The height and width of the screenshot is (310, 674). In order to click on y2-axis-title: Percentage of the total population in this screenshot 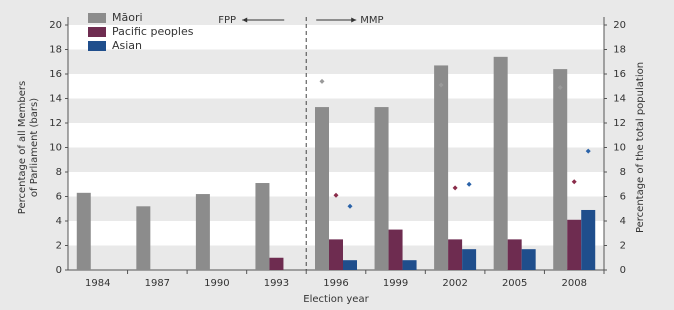, I will do `click(640, 147)`.